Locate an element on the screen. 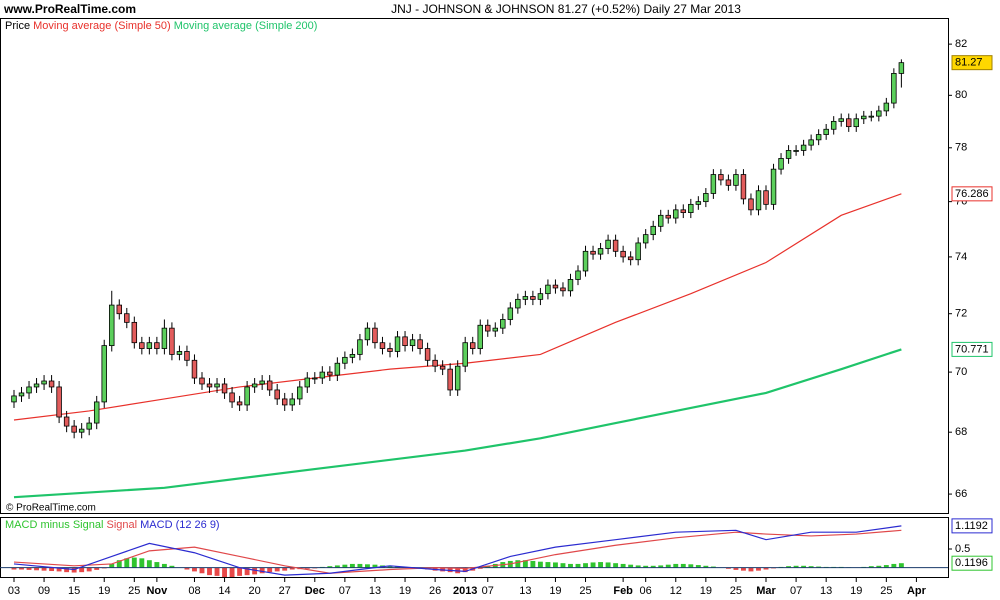 This screenshot has width=1000, height=600. histogram-last-label: 0.1196 is located at coordinates (971, 563).